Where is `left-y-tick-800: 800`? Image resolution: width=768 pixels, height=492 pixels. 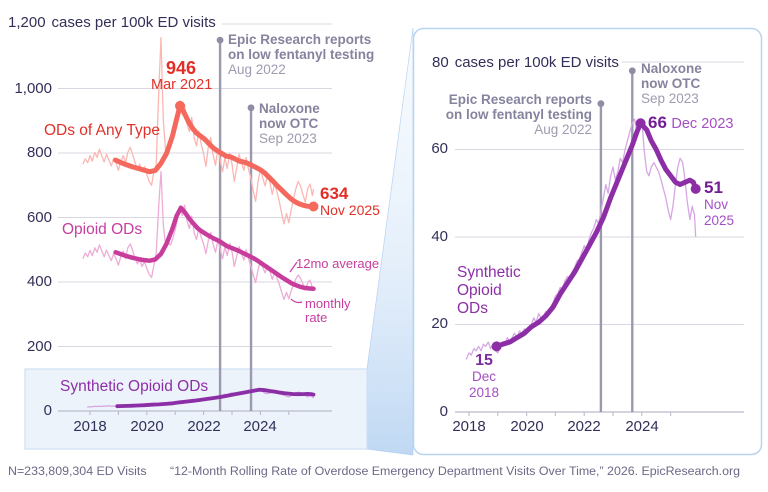
left-y-tick-800: 800 is located at coordinates (39, 152).